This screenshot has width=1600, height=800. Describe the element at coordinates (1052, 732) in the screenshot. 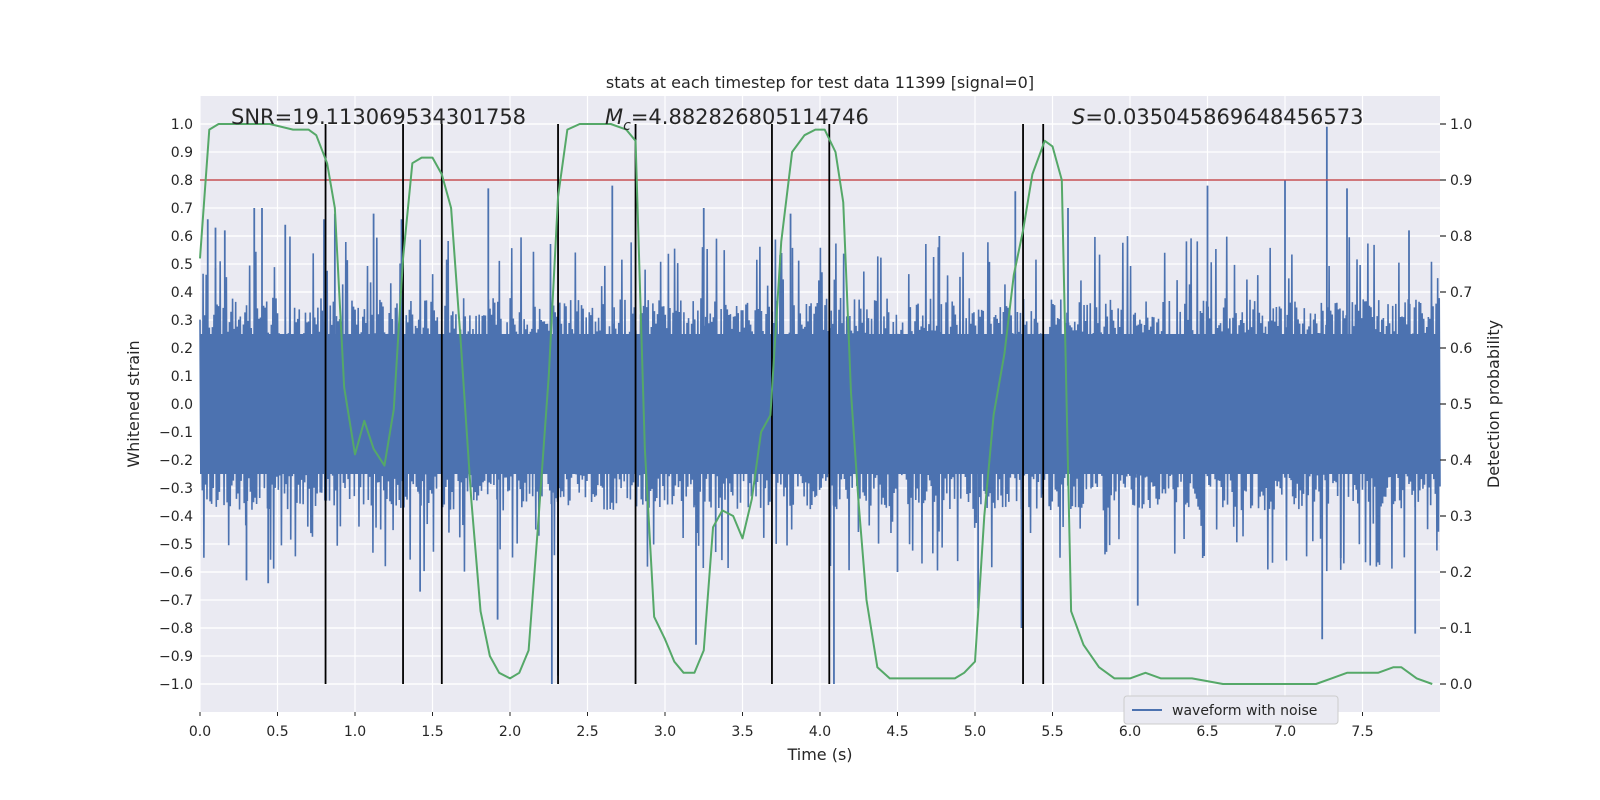

I see `x-tick-label: 5.5` at that location.